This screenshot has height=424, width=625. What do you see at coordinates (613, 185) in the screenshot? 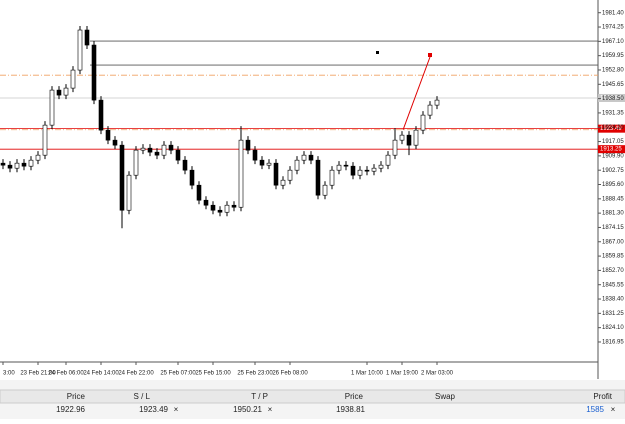
I see `y-tick-label: 1895.60` at bounding box center [613, 185].